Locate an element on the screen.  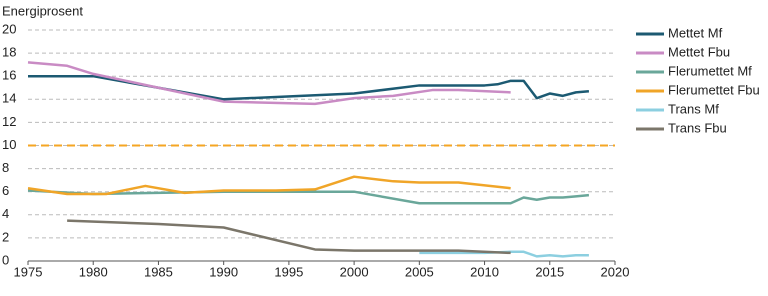
x-tick-label: 1975 is located at coordinates (28, 271).